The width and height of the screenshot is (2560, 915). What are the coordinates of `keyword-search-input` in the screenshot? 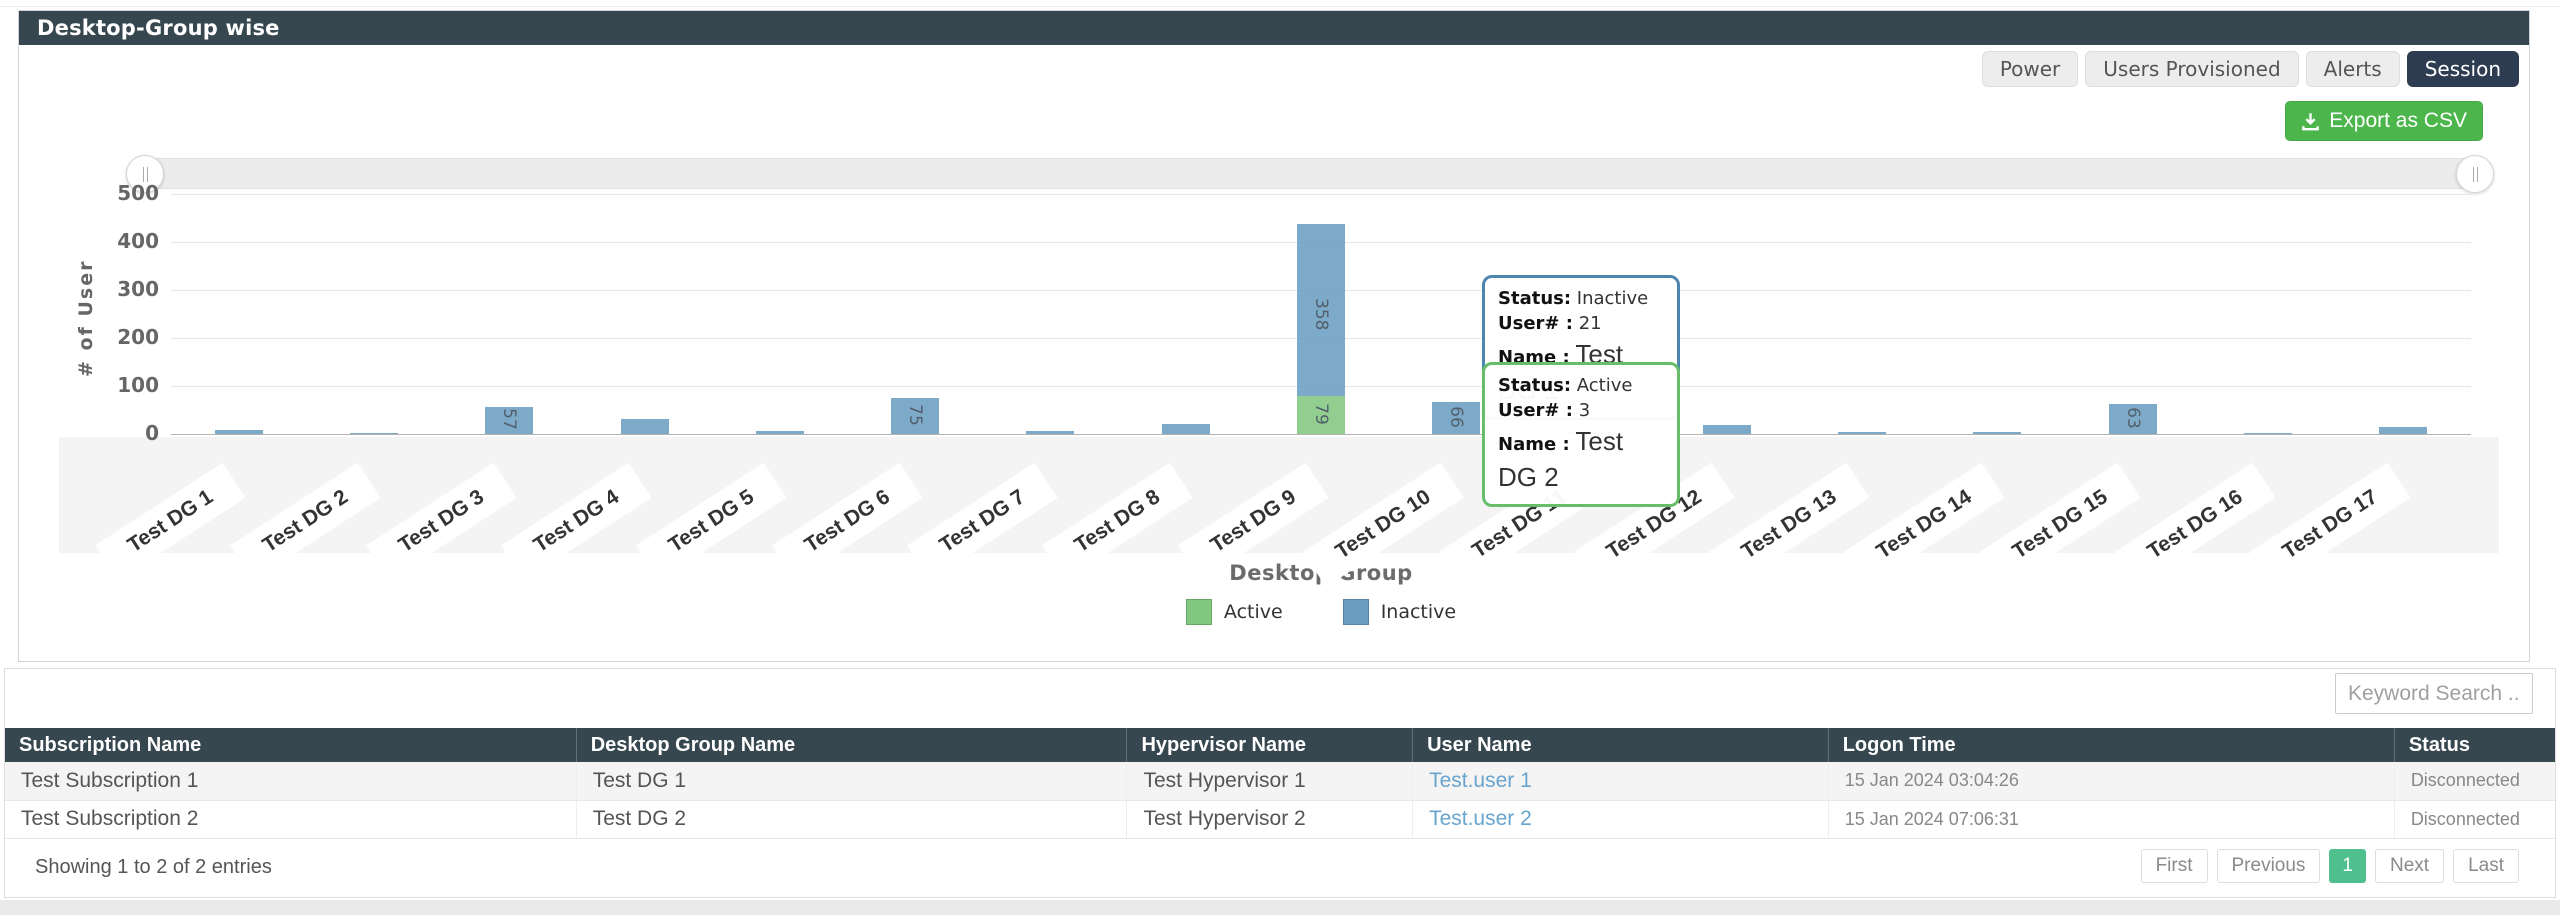 It's located at (2434, 693).